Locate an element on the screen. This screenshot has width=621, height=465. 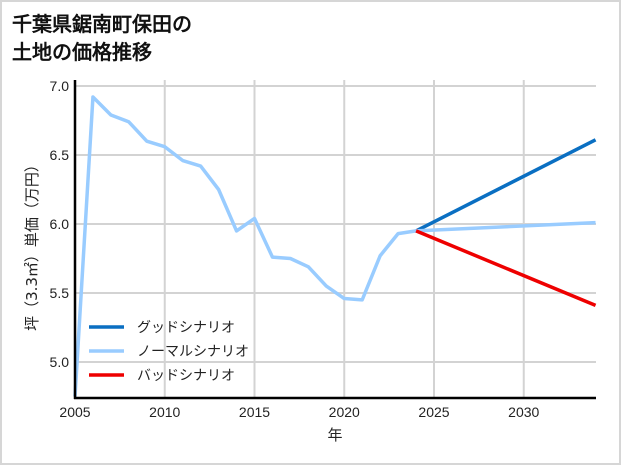
y-tick-label: 6.0 is located at coordinates (60, 224).